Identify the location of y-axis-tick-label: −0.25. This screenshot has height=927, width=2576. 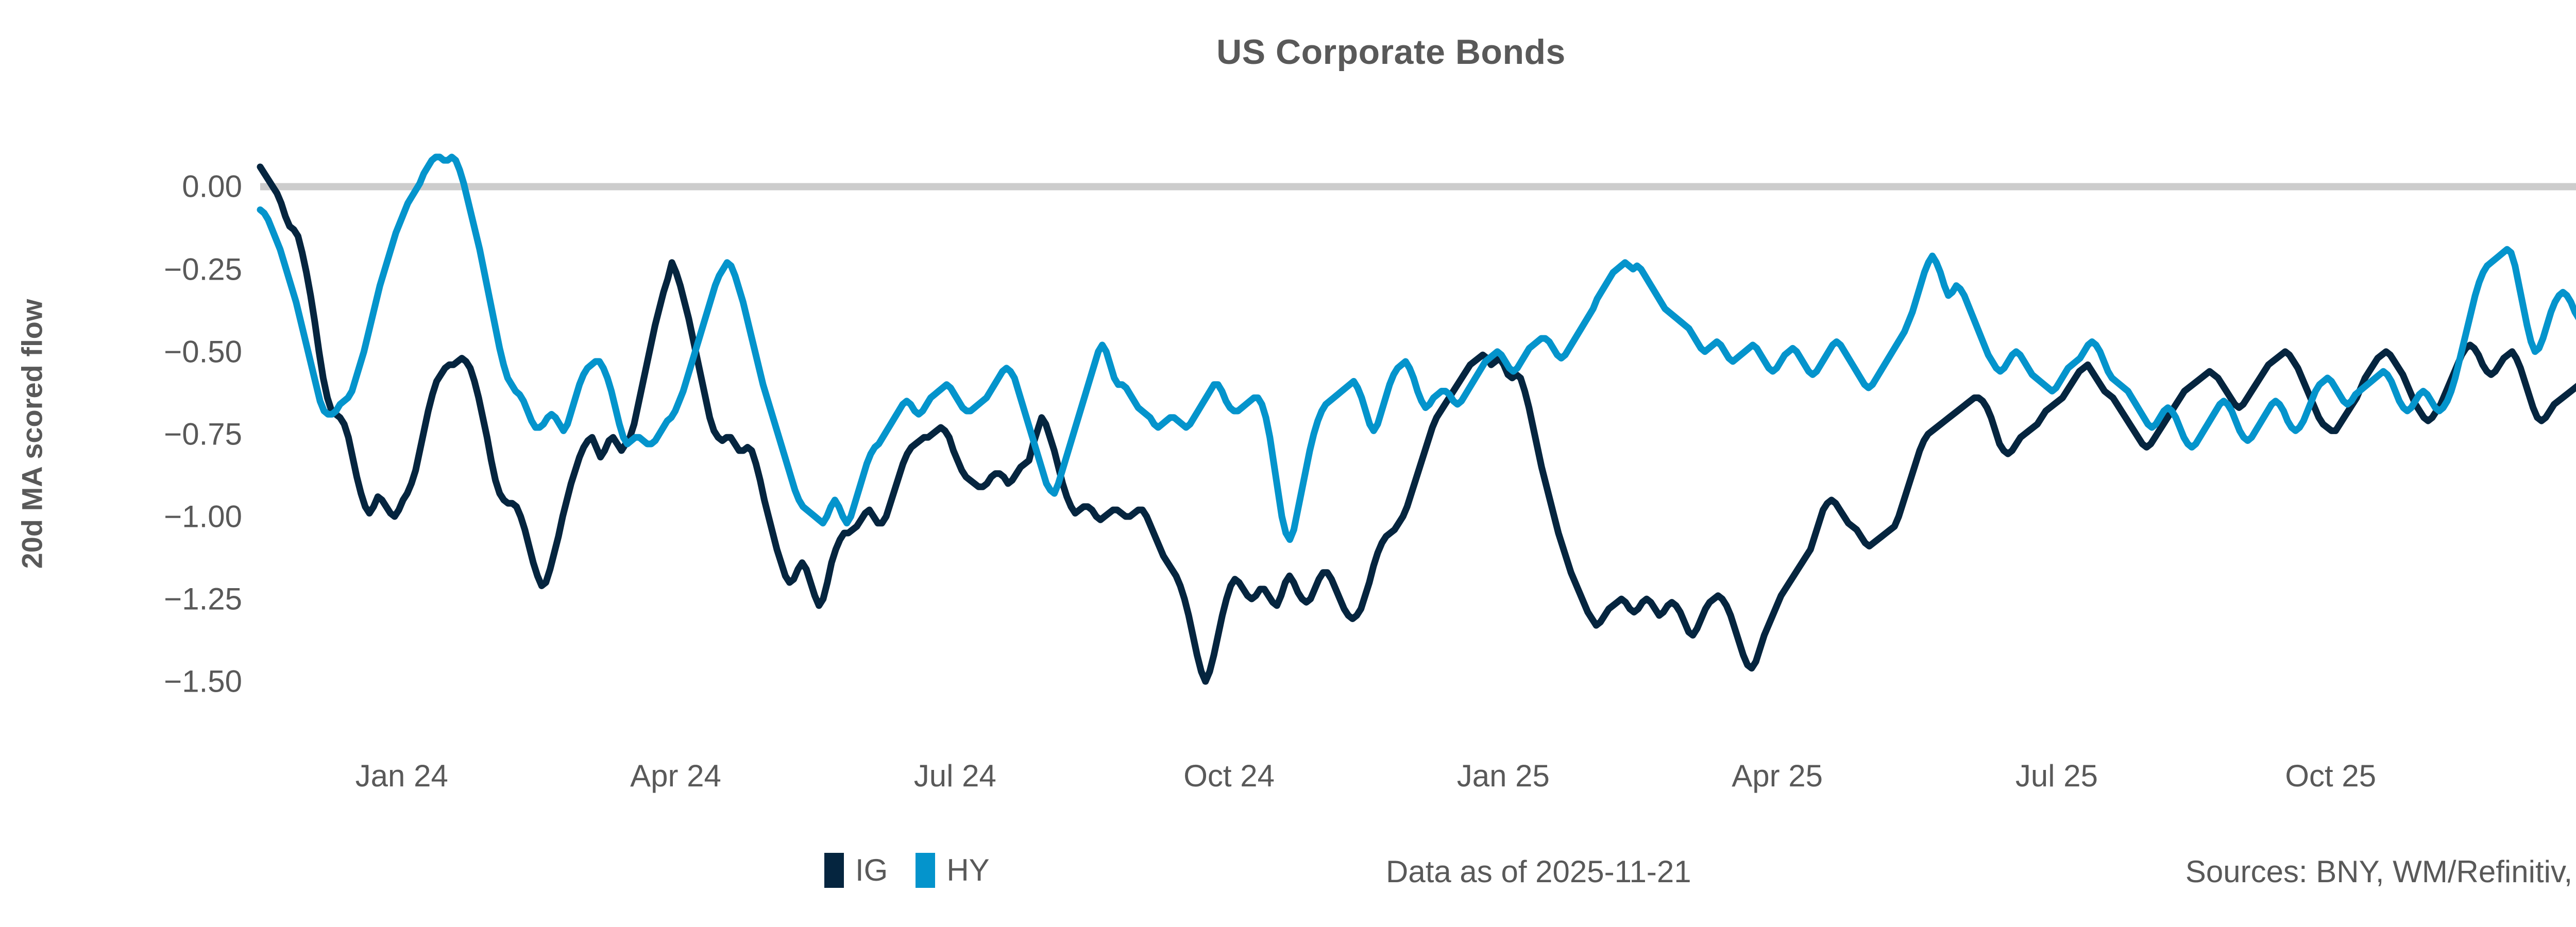
(203, 270).